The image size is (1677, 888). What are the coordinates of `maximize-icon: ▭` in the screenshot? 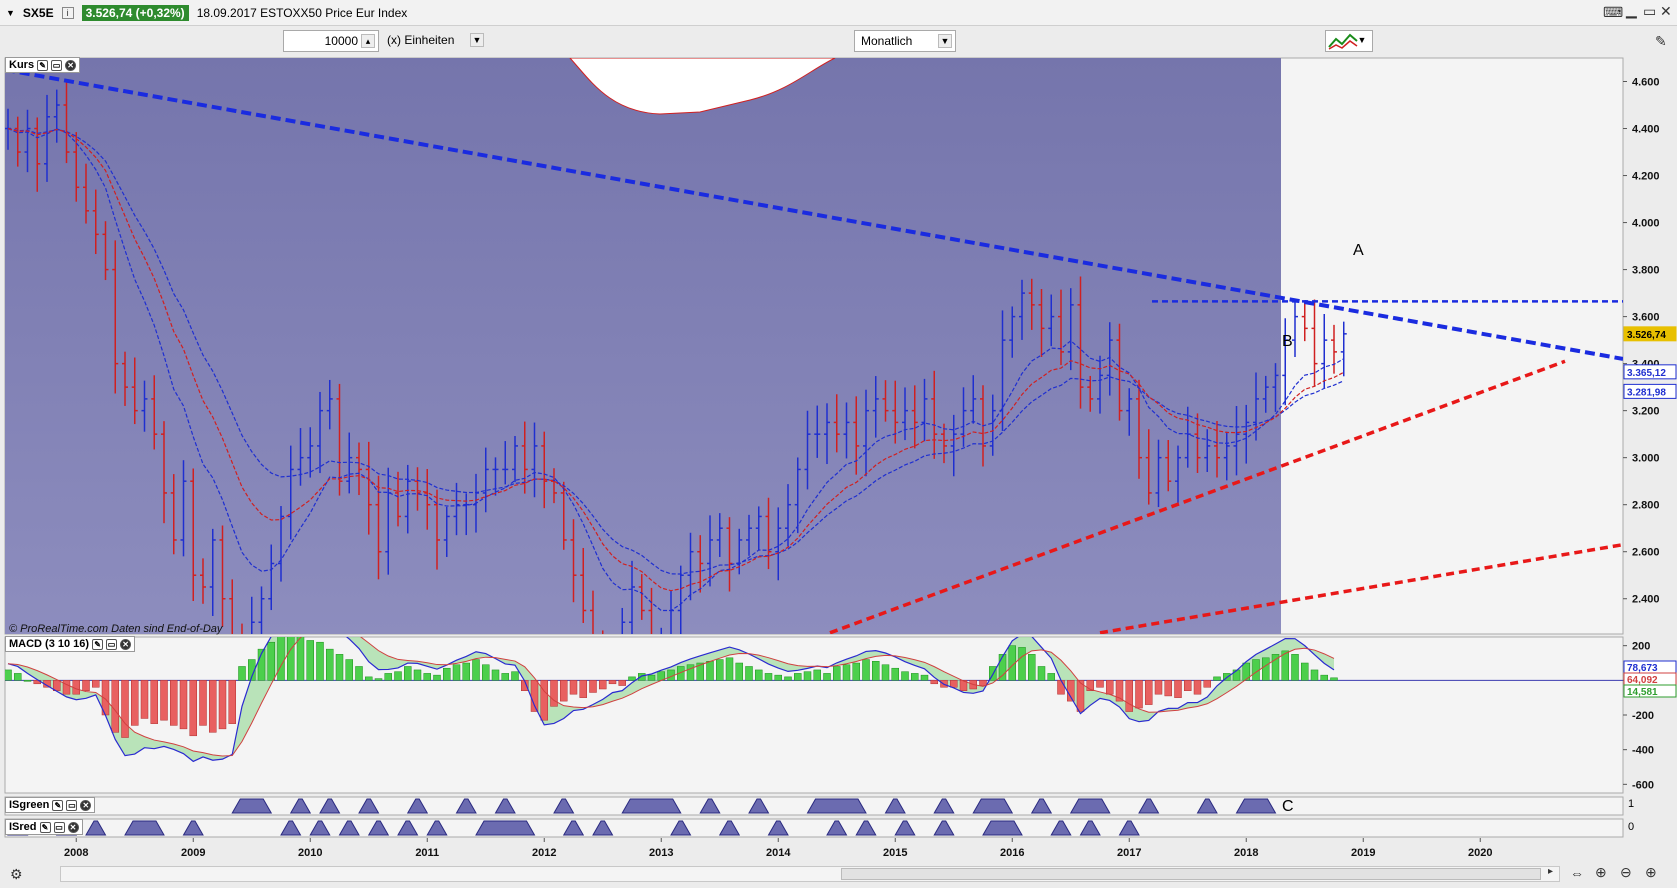 It's located at (1650, 11).